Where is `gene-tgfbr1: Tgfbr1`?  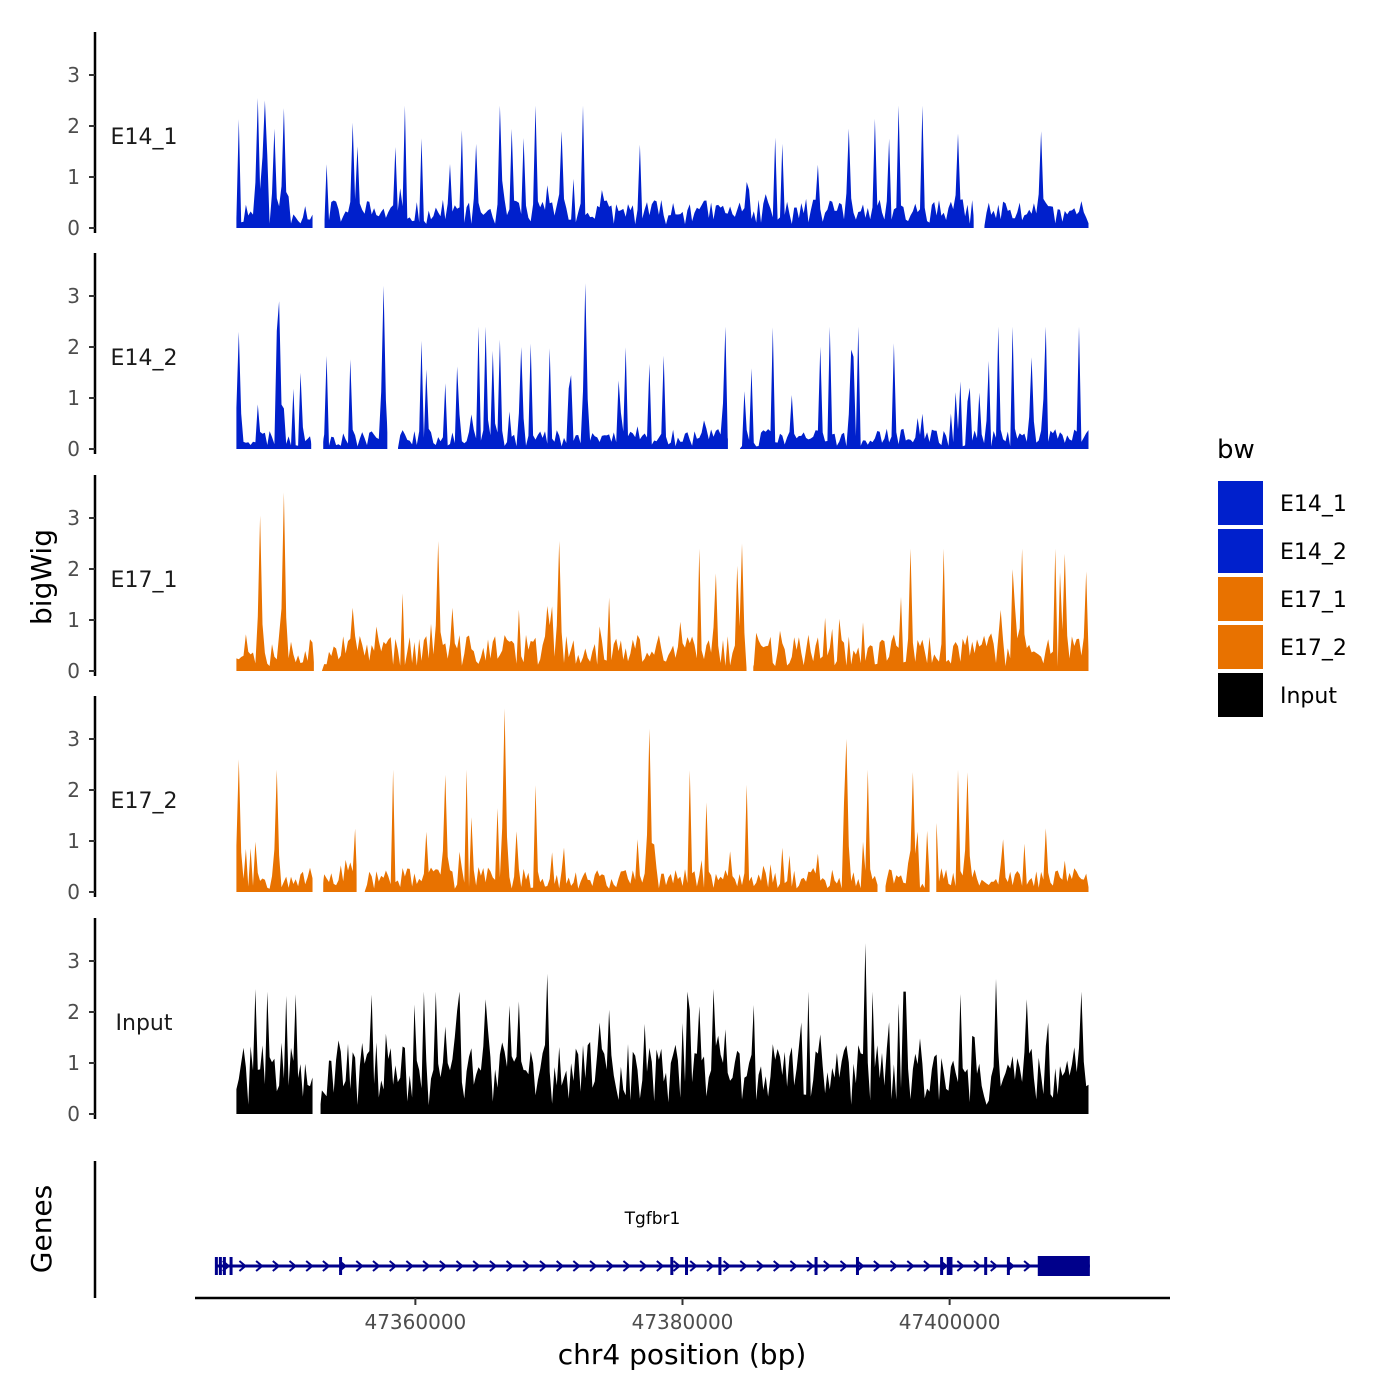
gene-tgfbr1: Tgfbr1 is located at coordinates (652, 1242).